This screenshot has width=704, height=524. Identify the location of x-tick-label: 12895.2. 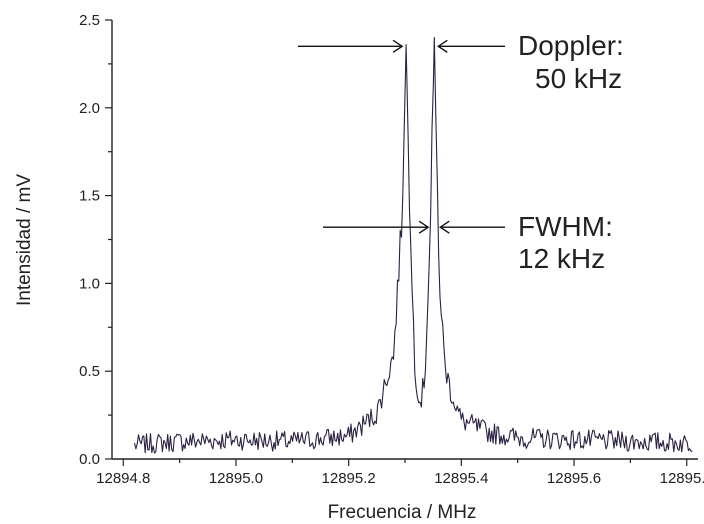
(349, 478).